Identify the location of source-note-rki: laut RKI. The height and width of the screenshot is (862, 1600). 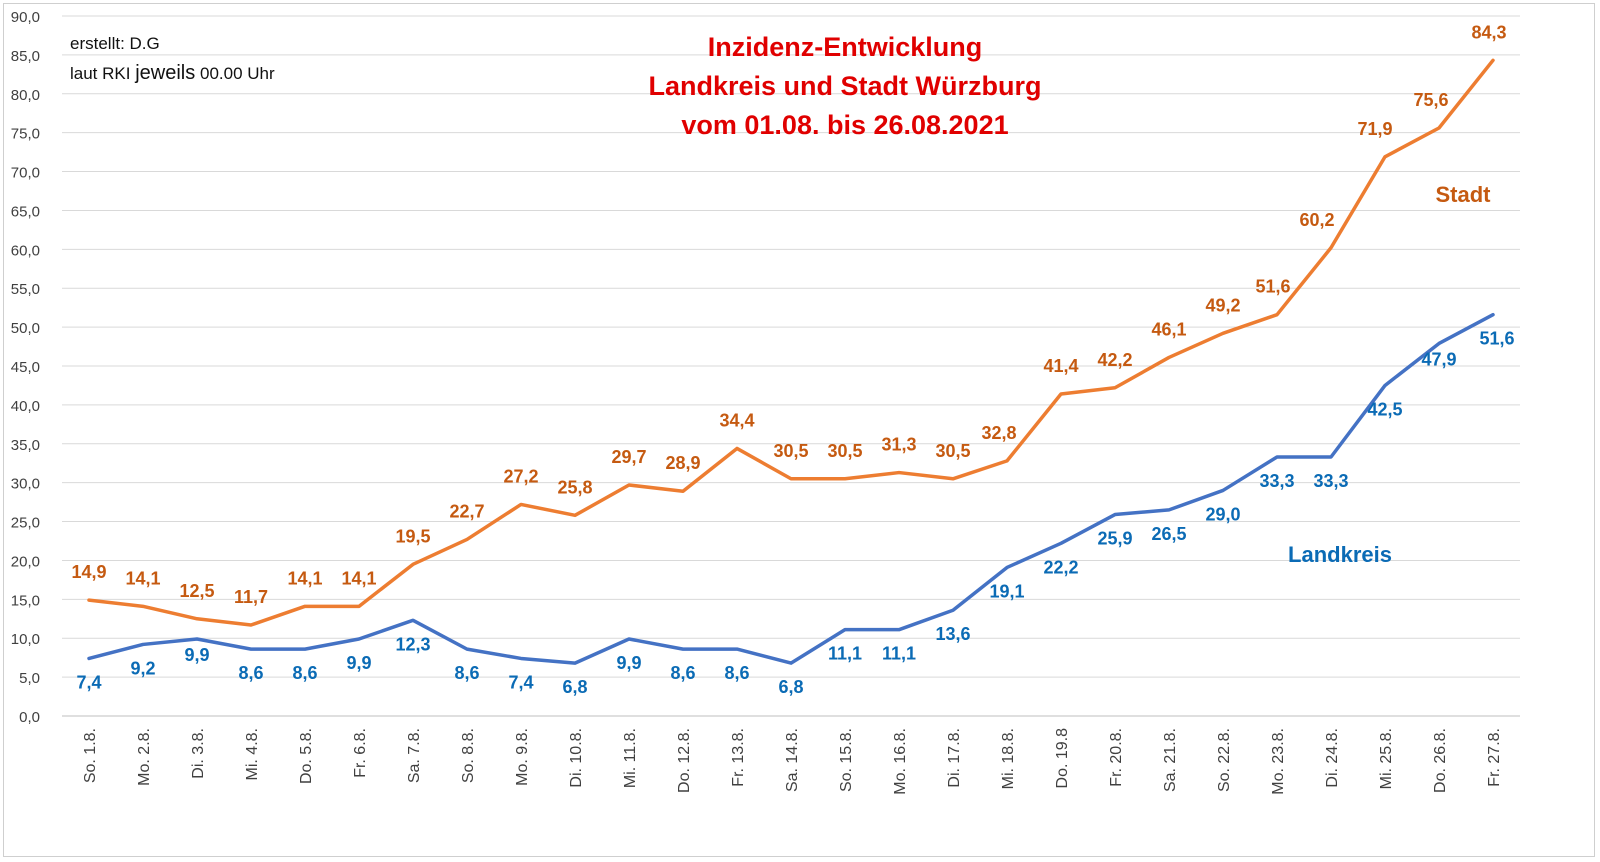
(100, 73).